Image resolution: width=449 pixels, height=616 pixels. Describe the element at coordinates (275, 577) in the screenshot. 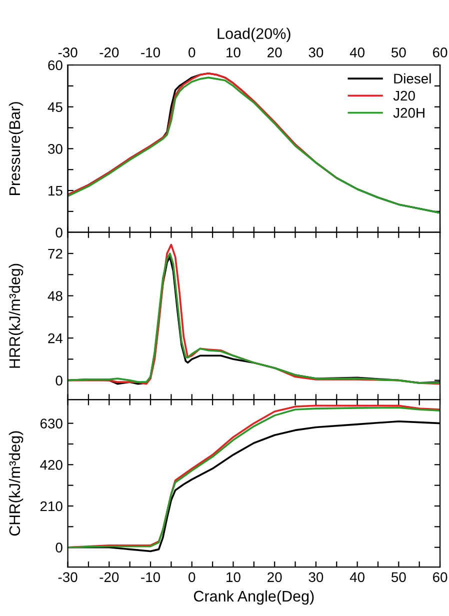

I see `x-tick-label: 20` at that location.